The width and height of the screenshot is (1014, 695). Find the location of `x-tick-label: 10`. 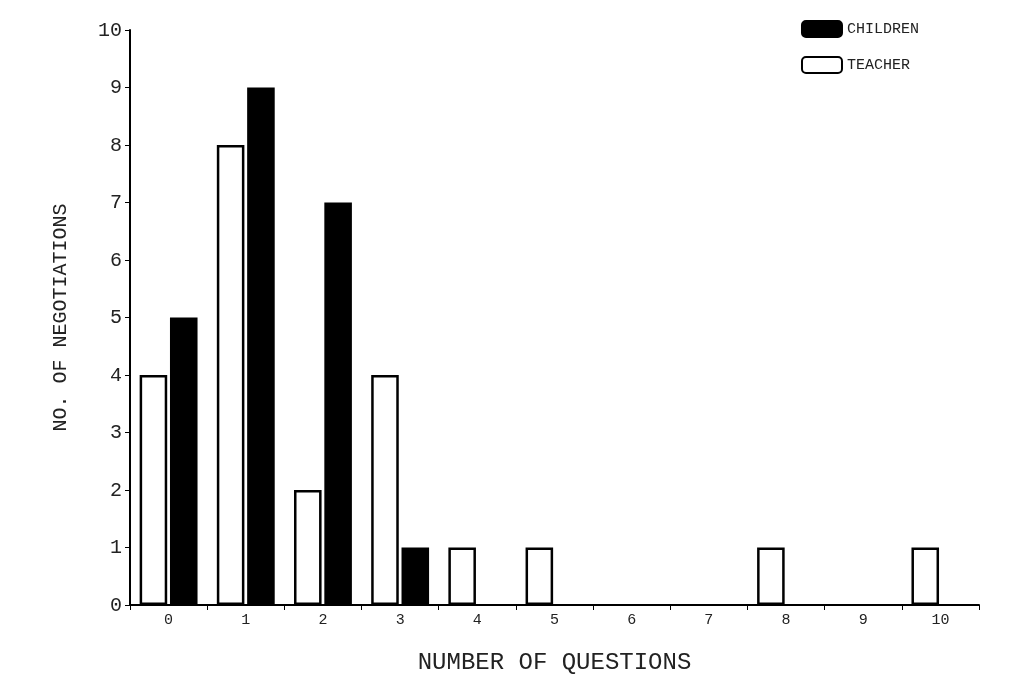

x-tick-label: 10 is located at coordinates (940, 620).